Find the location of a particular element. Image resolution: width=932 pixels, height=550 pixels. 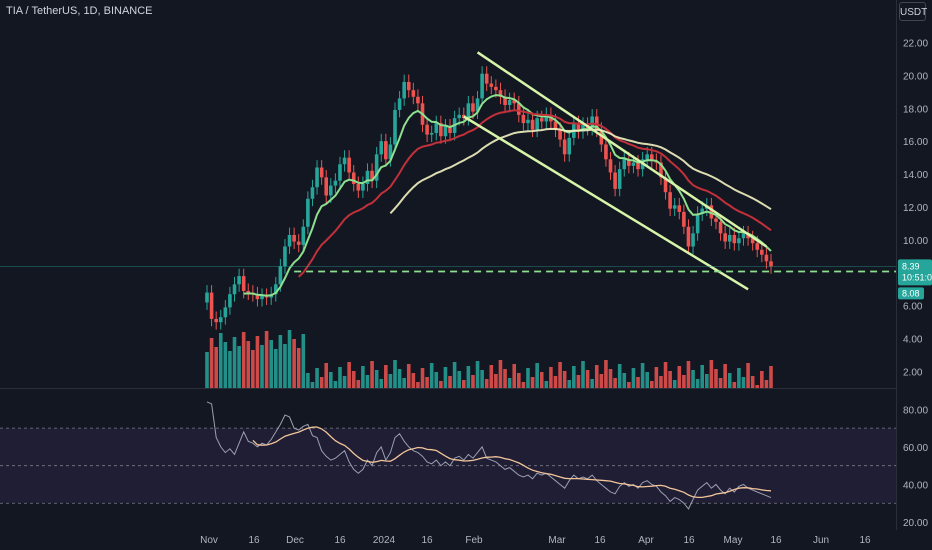

time-tick-label: Dec is located at coordinates (295, 540).